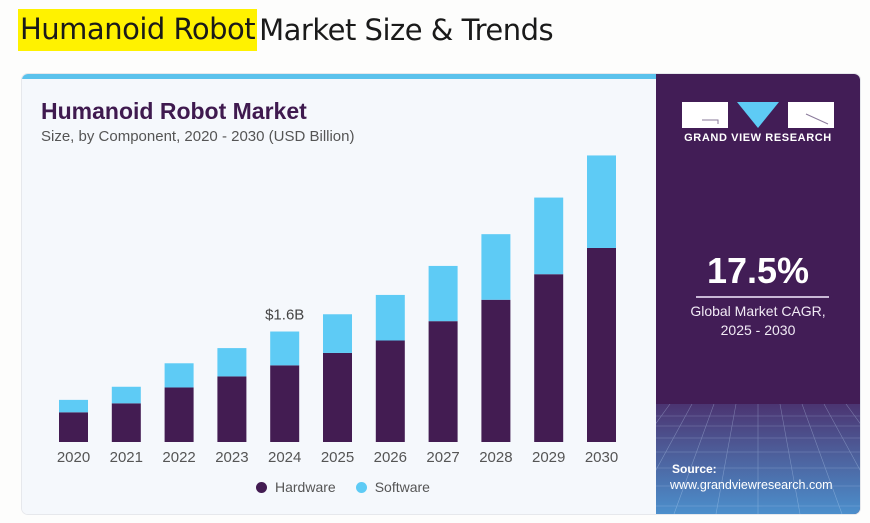 Image resolution: width=870 pixels, height=523 pixels. Describe the element at coordinates (337, 333) in the screenshot. I see `bar-software-2025` at that location.